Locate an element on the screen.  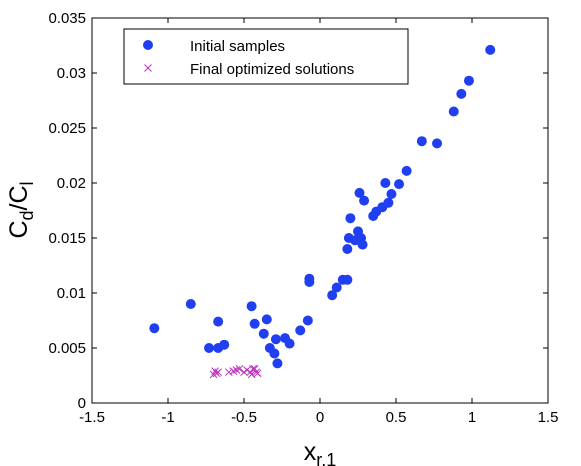
legend-marker-final-solutions is located at coordinates (148, 68).